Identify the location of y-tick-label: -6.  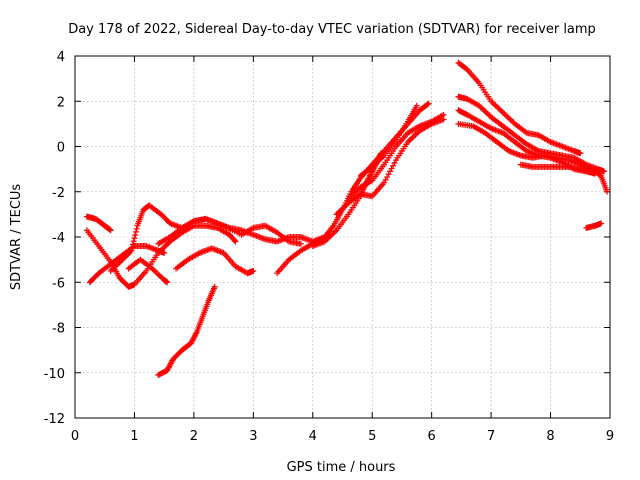
(58, 283).